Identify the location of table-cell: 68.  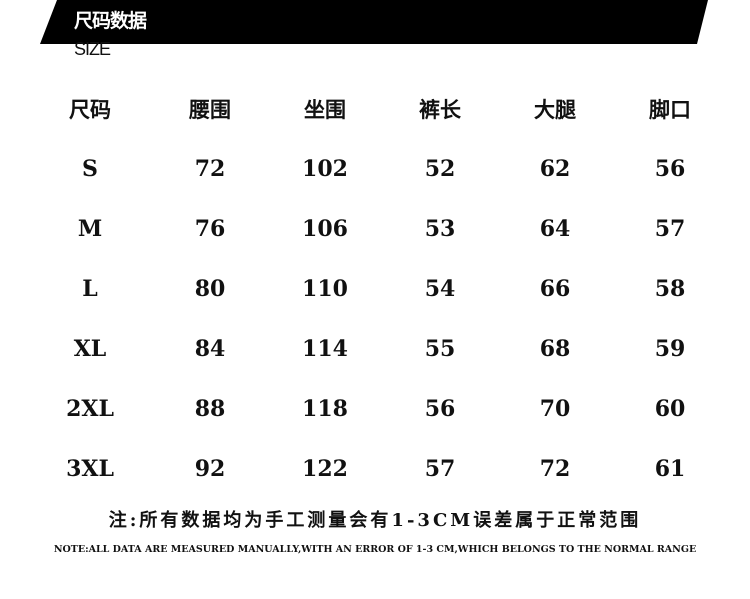
(555, 349).